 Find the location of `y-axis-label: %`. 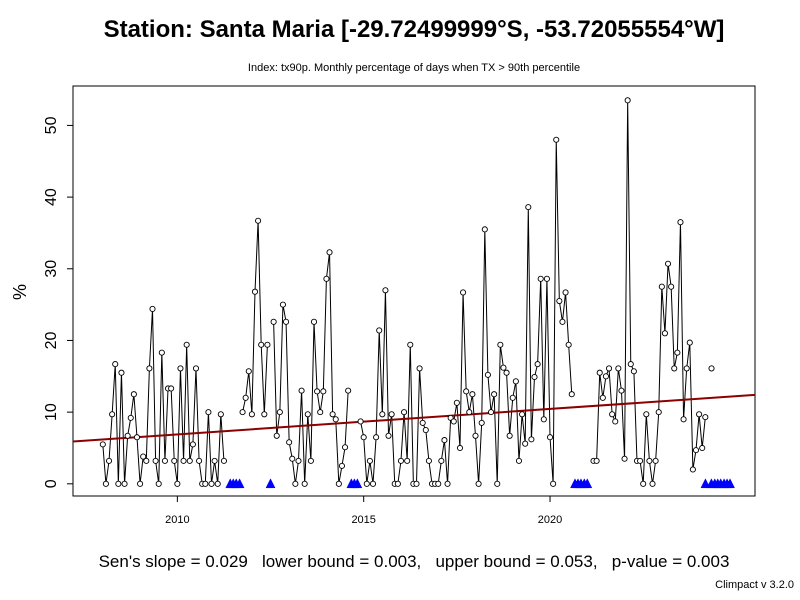

y-axis-label: % is located at coordinates (20, 292).